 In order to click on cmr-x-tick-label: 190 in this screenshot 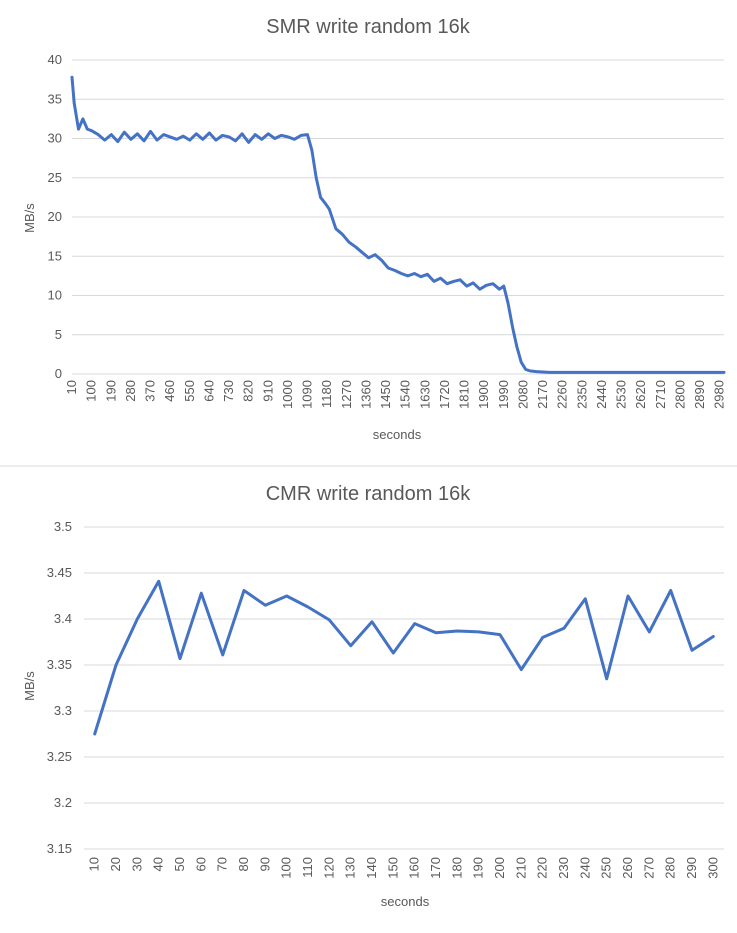, I will do `click(478, 868)`.